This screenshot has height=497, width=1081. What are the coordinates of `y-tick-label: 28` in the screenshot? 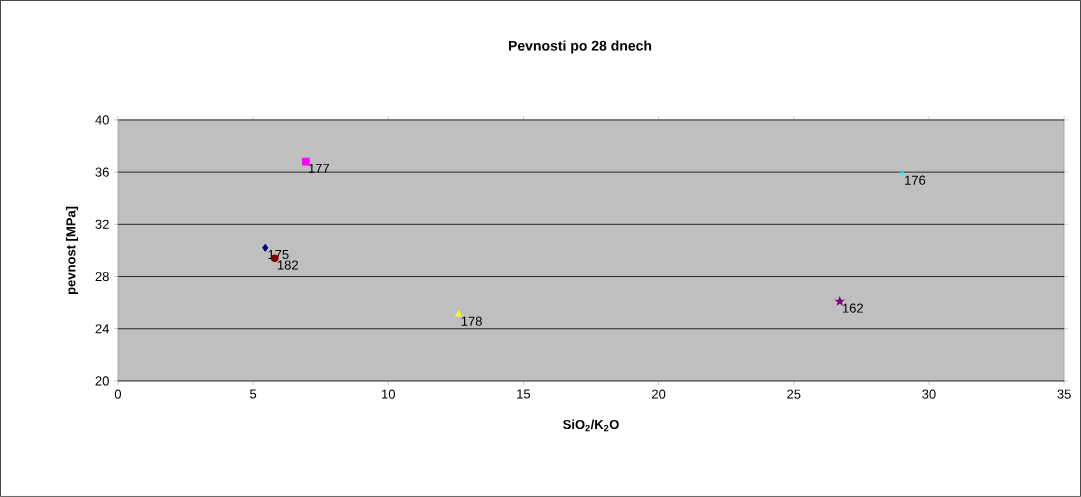 It's located at (102, 276).